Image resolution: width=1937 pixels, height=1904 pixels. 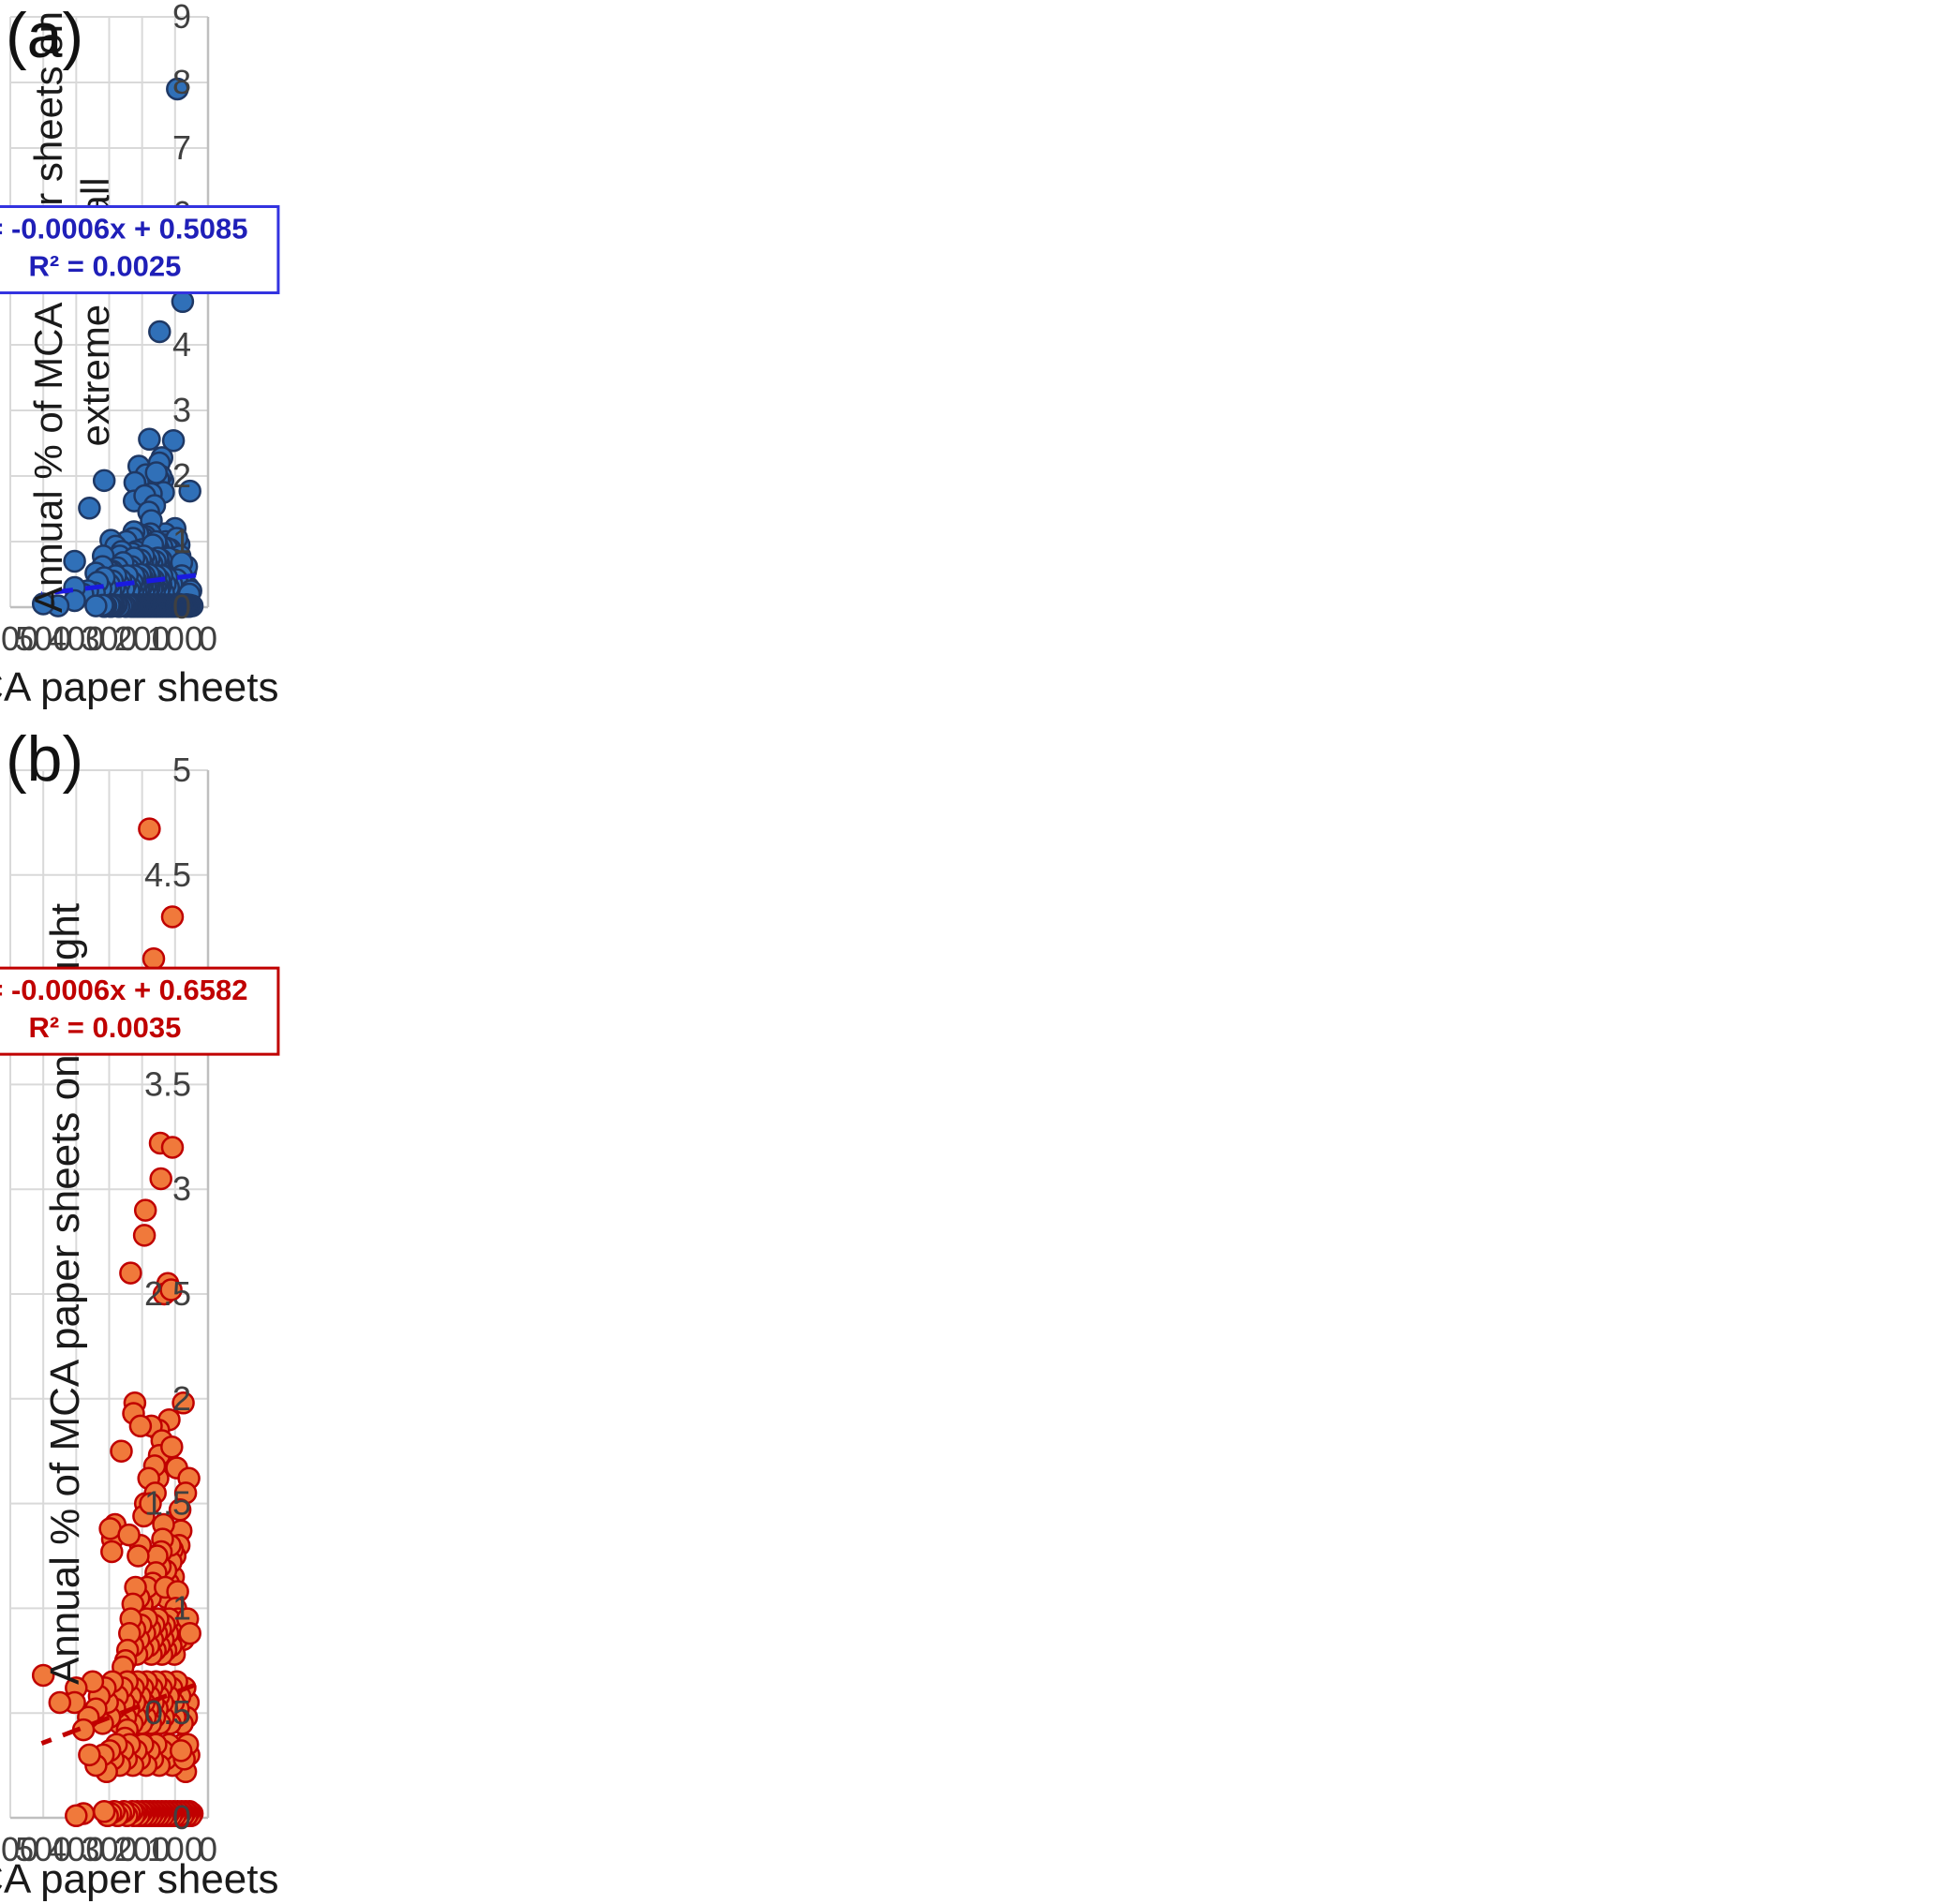 I want to click on svg-text: 8, so click(x=181, y=82).